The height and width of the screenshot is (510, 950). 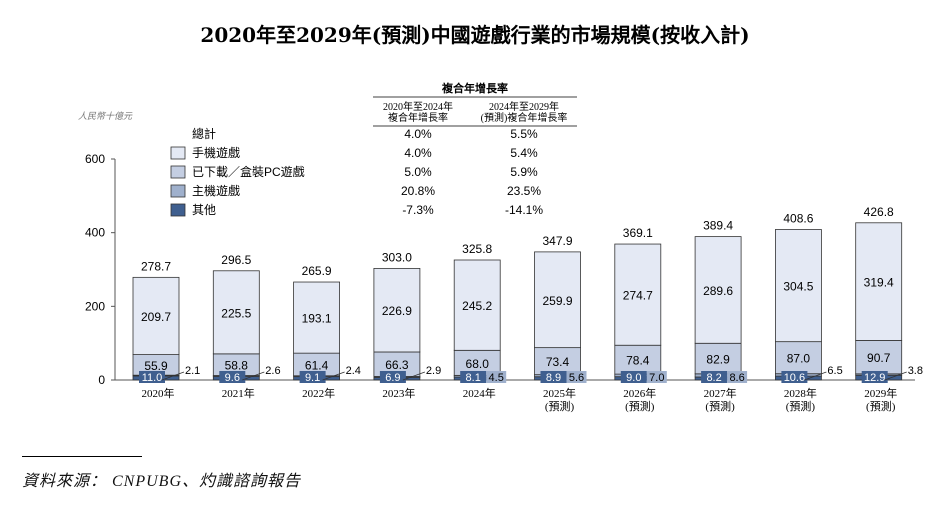 What do you see at coordinates (397, 365) in the screenshot?
I see `bar-label-pc: 66.3` at bounding box center [397, 365].